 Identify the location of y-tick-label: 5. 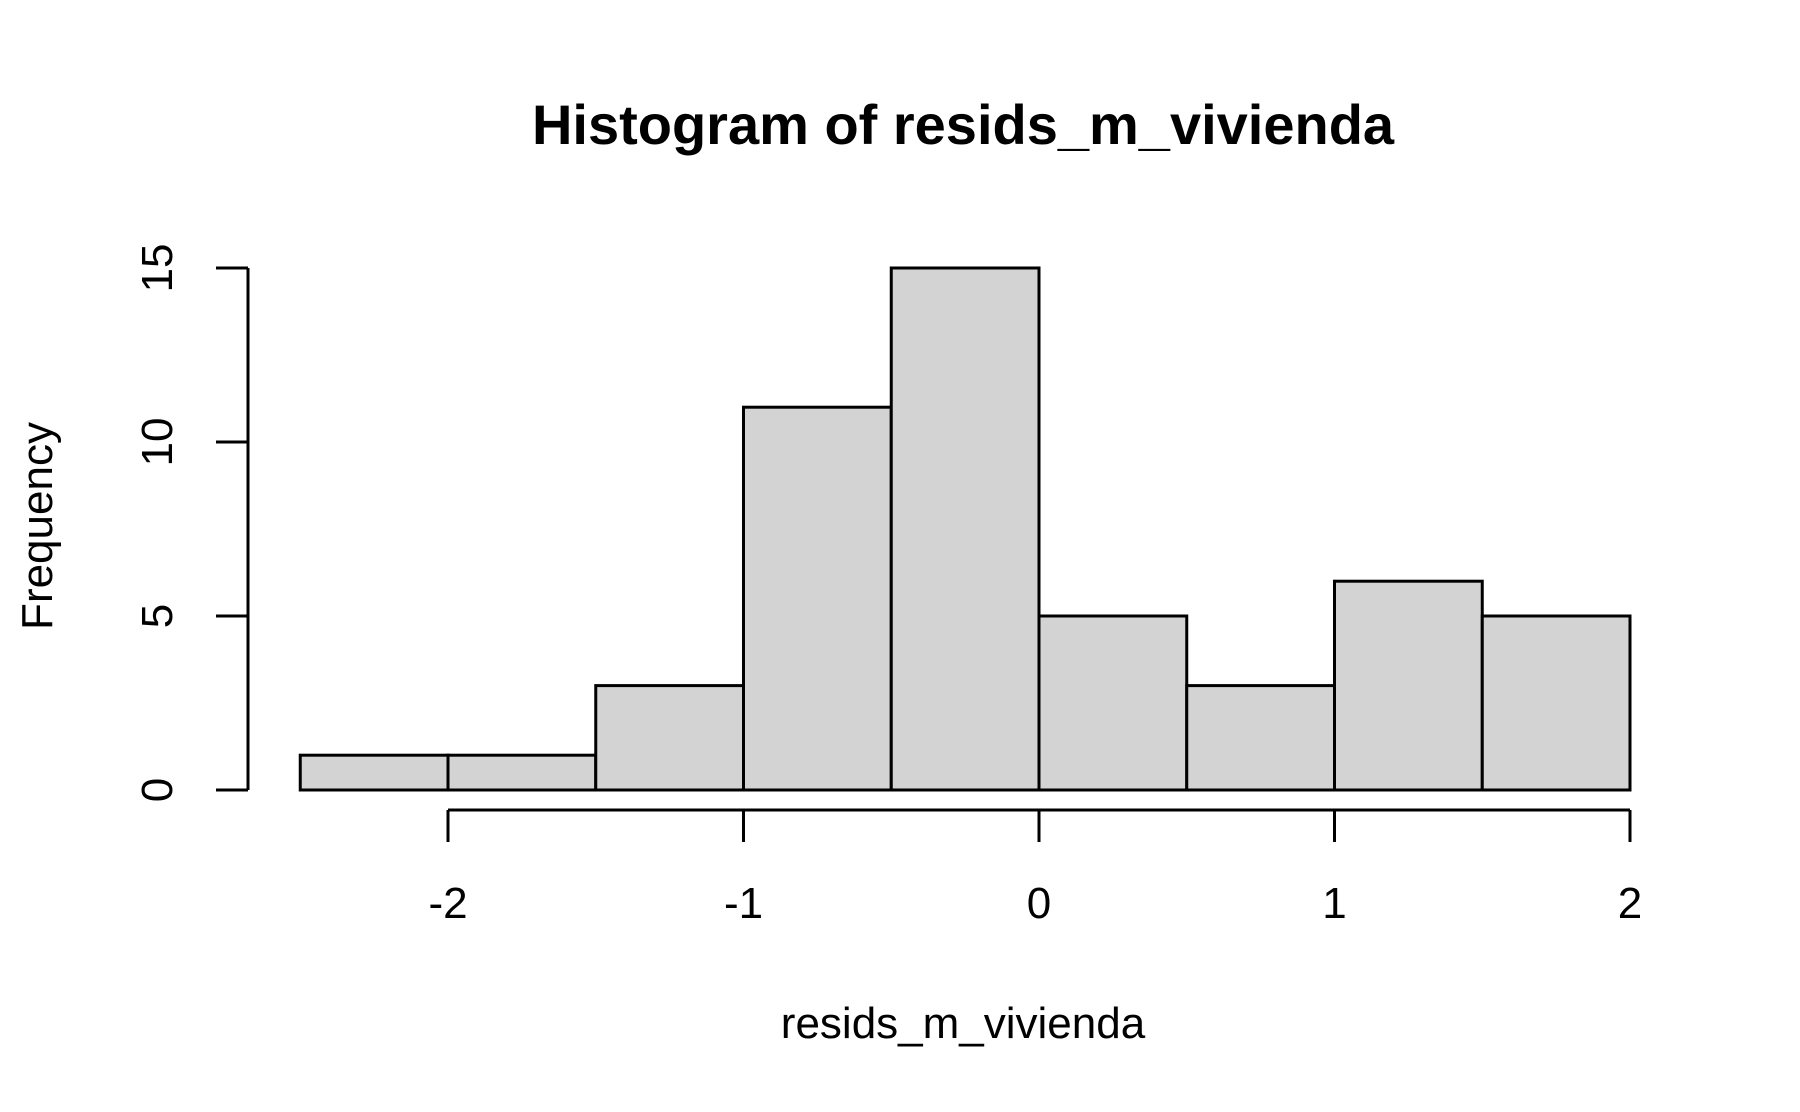
(157, 616).